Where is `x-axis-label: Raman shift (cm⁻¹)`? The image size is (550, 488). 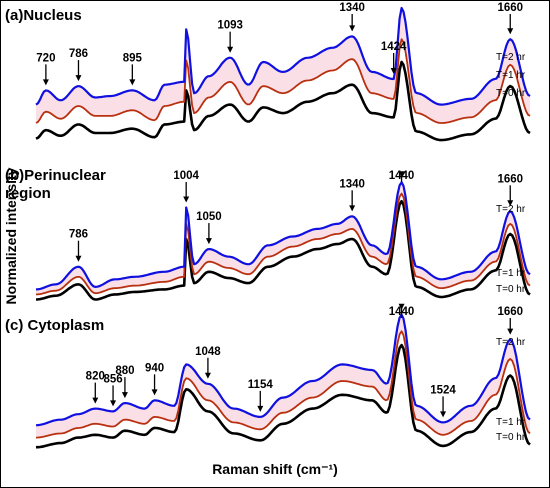 x-axis-label: Raman shift (cm⁻¹) is located at coordinates (275, 469).